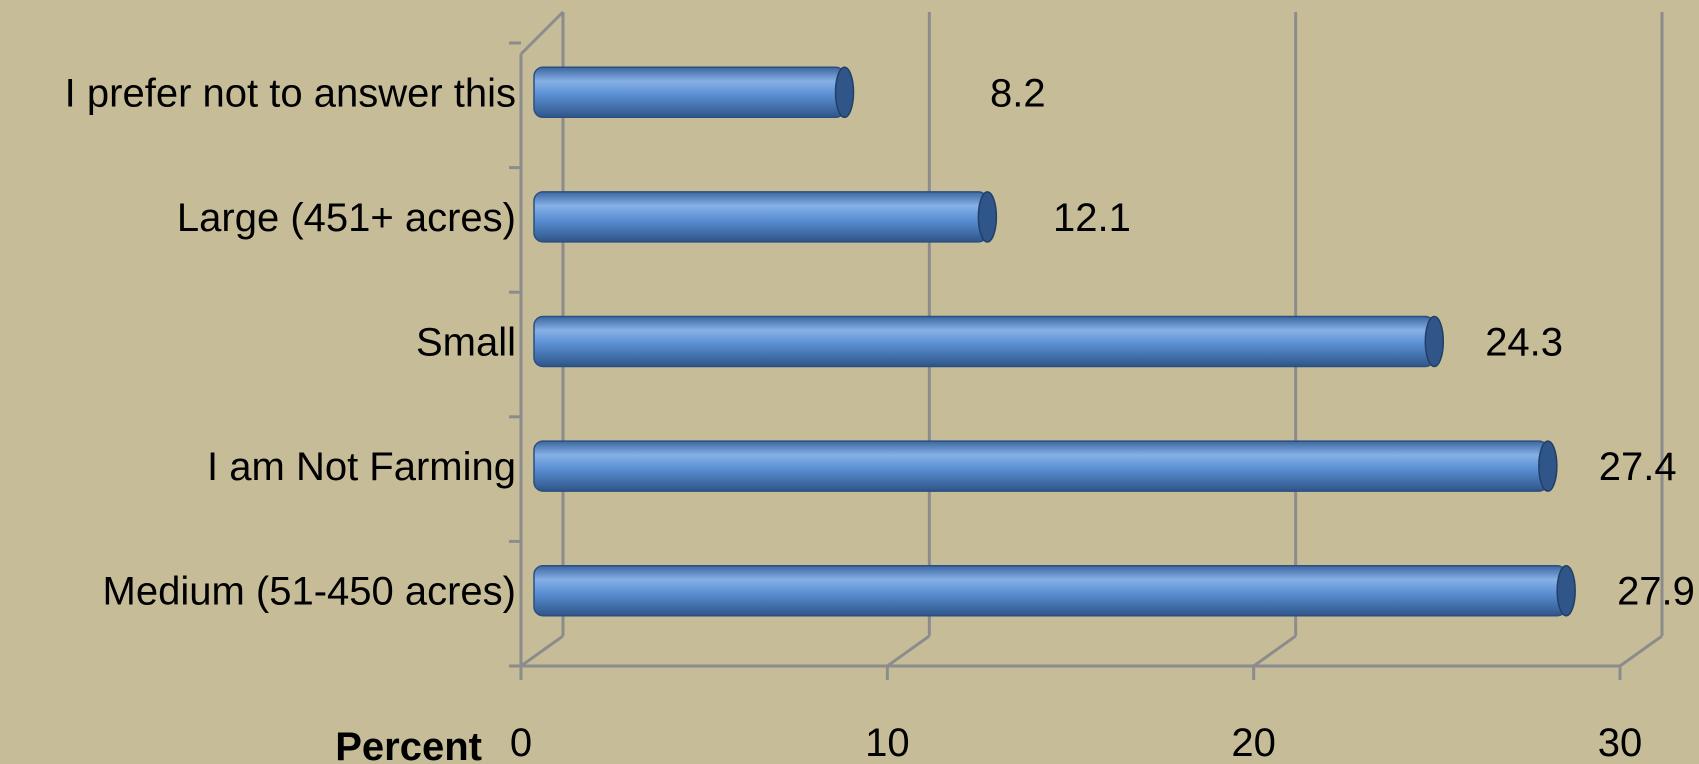 Image resolution: width=1699 pixels, height=764 pixels. Describe the element at coordinates (542, 33) in the screenshot. I see `left-wall-top-edge` at that location.